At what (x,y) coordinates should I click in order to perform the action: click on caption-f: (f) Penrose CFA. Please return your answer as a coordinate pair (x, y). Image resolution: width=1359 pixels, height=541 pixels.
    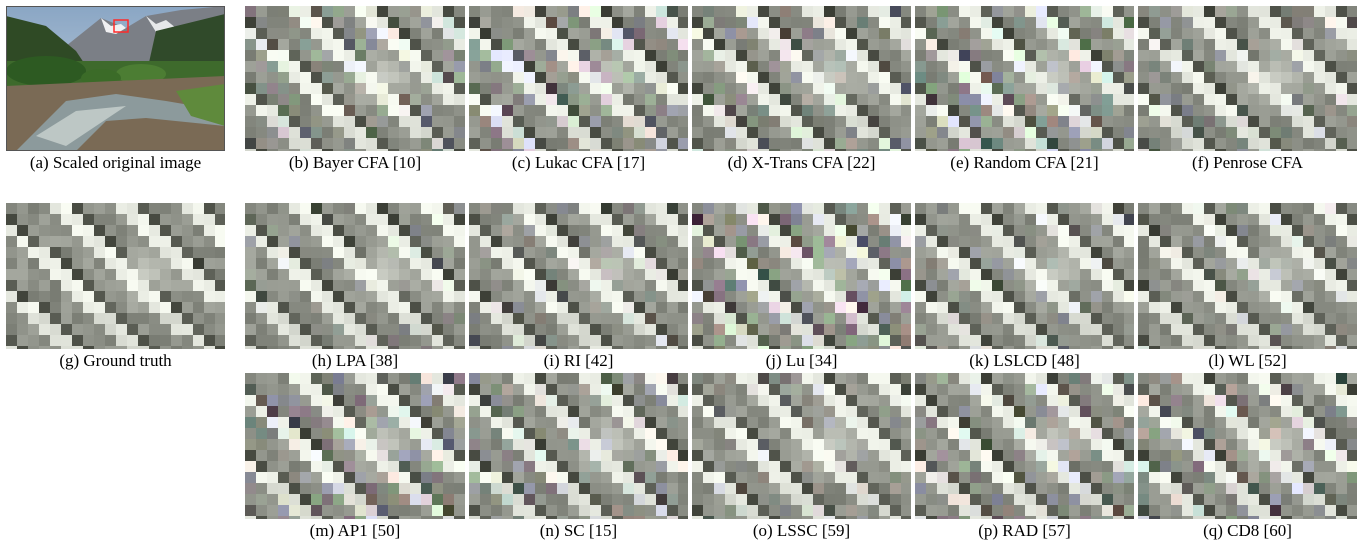
    Looking at the image, I should click on (1247, 162).